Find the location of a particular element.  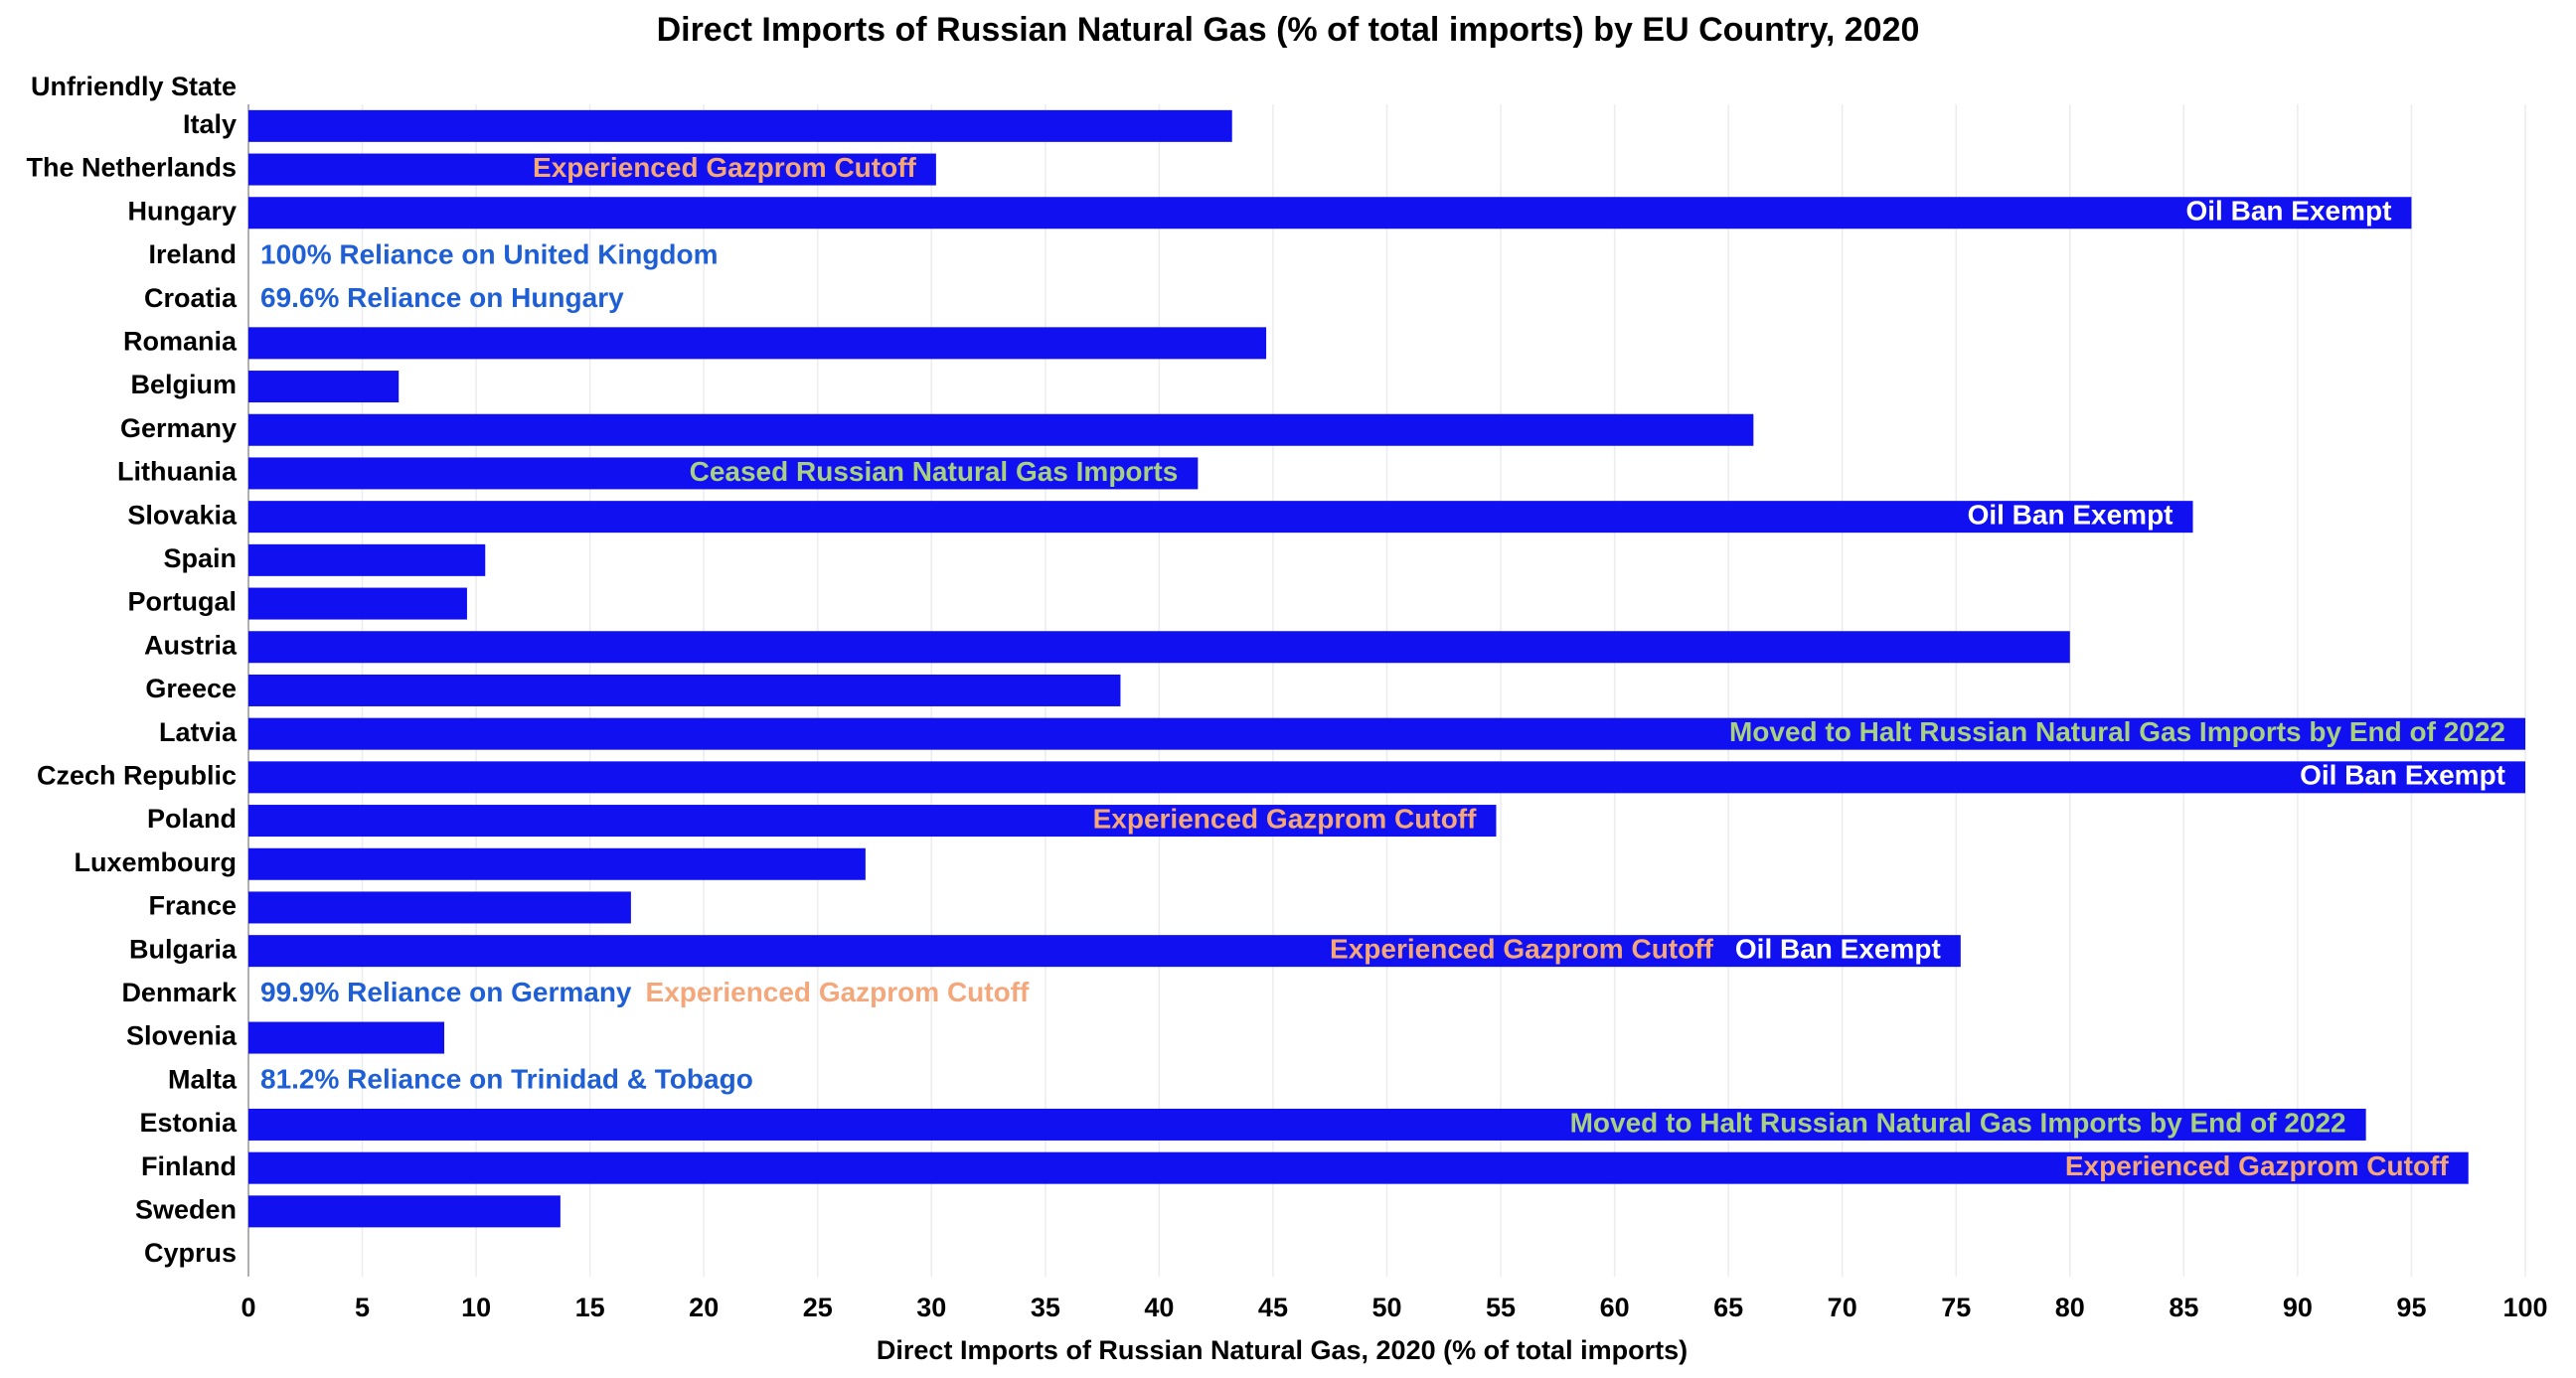

y-tick-label: Czech Republic is located at coordinates (137, 775).